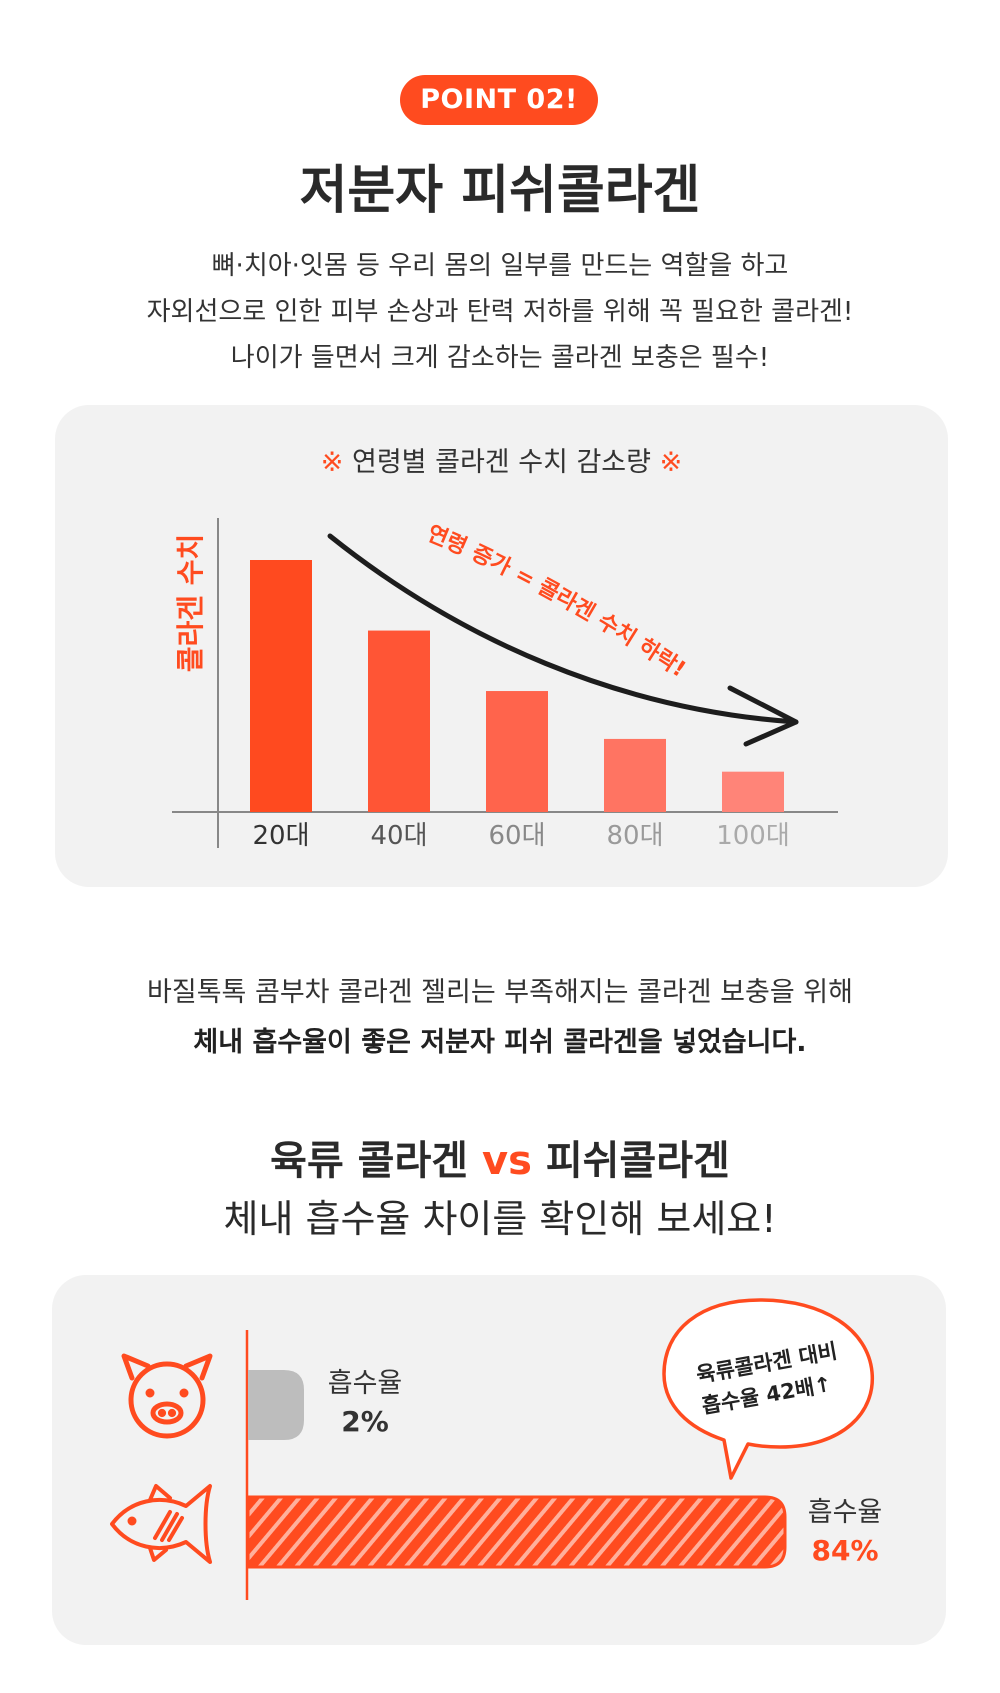  I want to click on intro-line: 나이가 들면서 크게 감소하는 콜라겐 보충은 필수!, so click(500, 358).